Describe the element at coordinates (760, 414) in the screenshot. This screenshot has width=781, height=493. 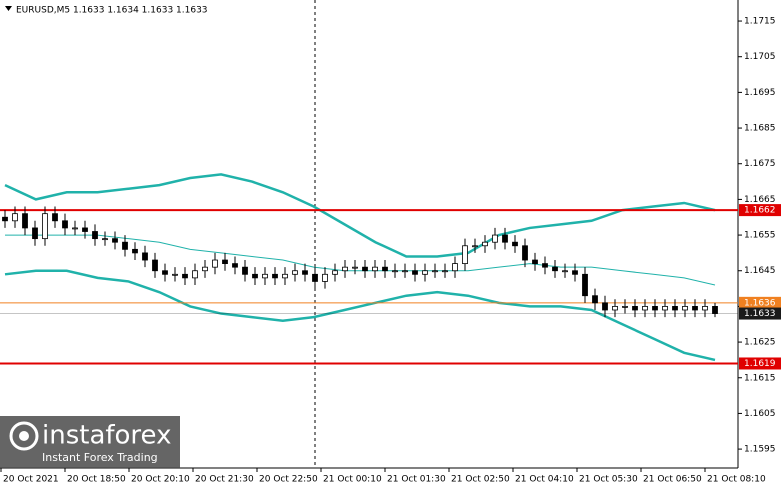
I see `y-tick-label: 1.1605` at that location.